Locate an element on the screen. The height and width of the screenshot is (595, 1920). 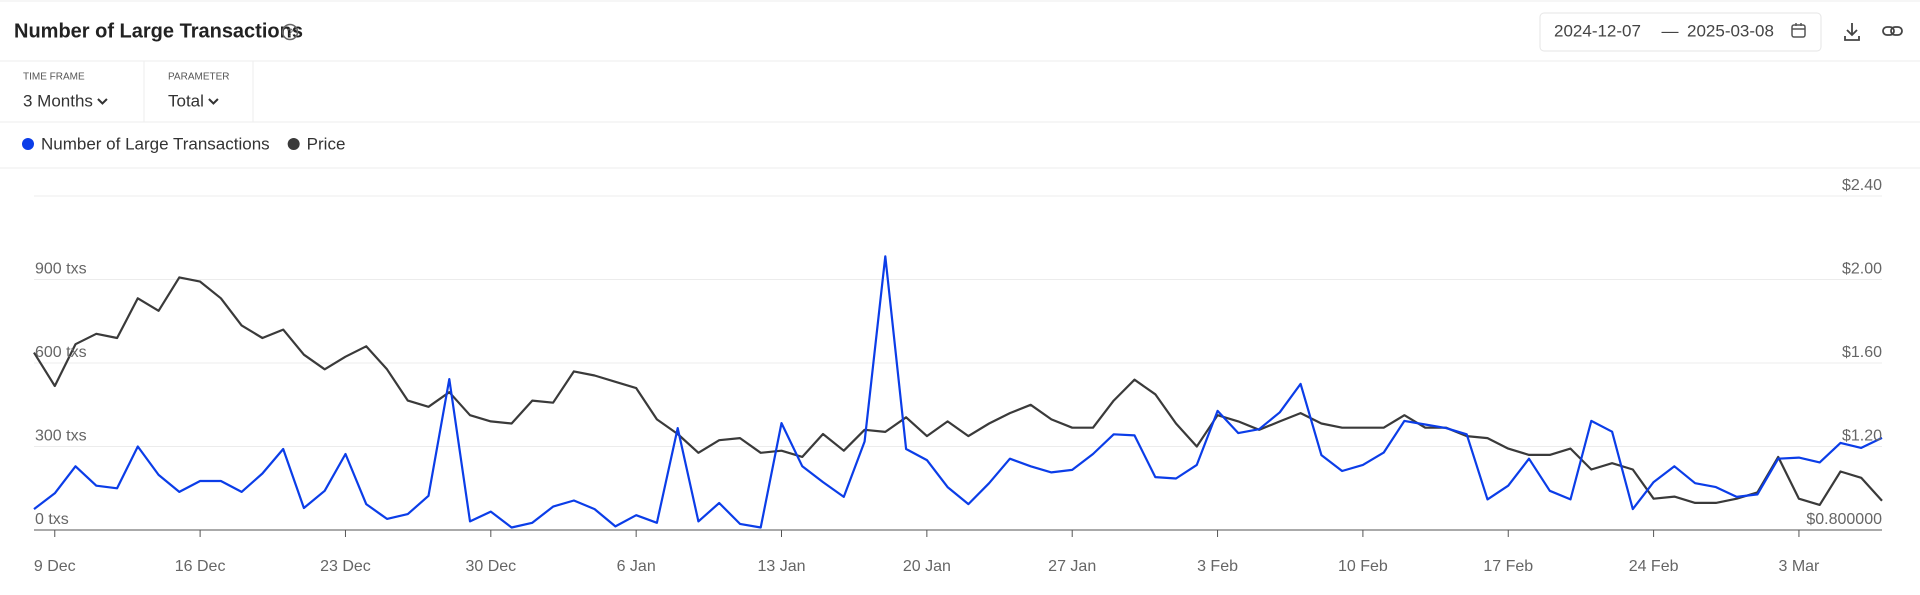
y-tick-label: 300 txs is located at coordinates (61, 436).